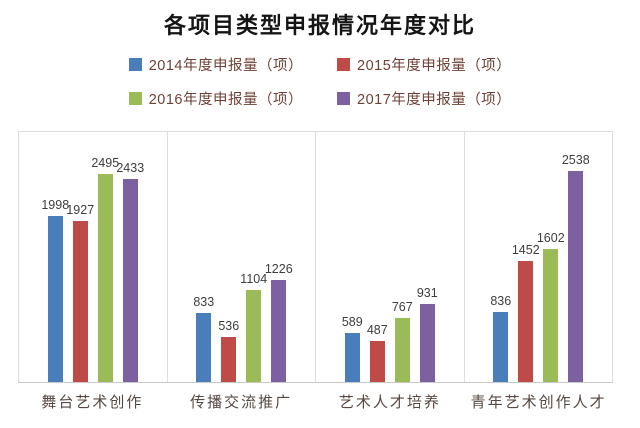 The image size is (640, 428). What do you see at coordinates (427, 293) in the screenshot?
I see `data-label: 931` at bounding box center [427, 293].